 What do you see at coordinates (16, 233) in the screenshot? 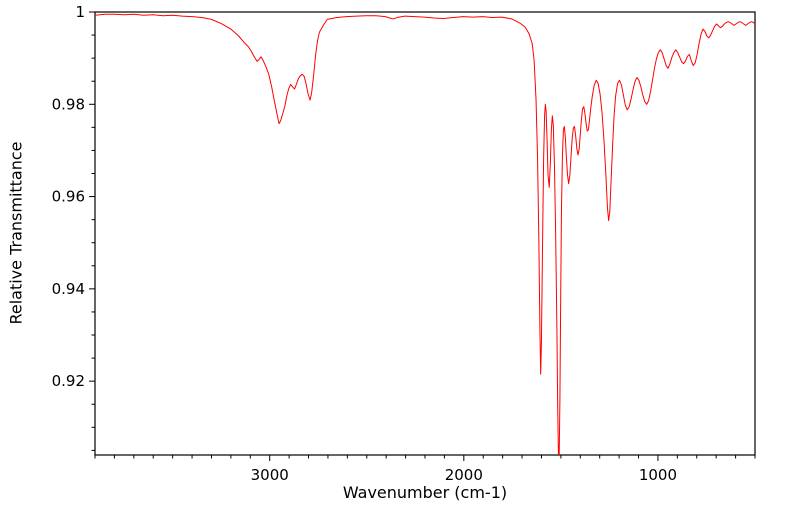
I see `y-axis-label: Relative Transmittance` at bounding box center [16, 233].